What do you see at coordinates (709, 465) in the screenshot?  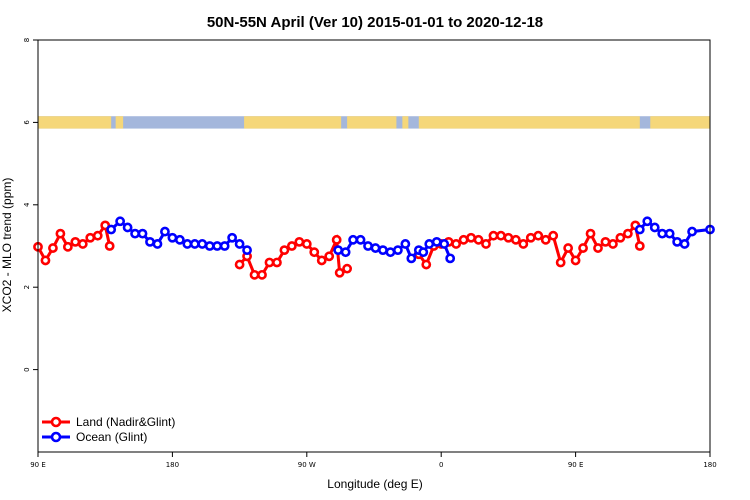 I see `x-tick-label: 180` at bounding box center [709, 465].